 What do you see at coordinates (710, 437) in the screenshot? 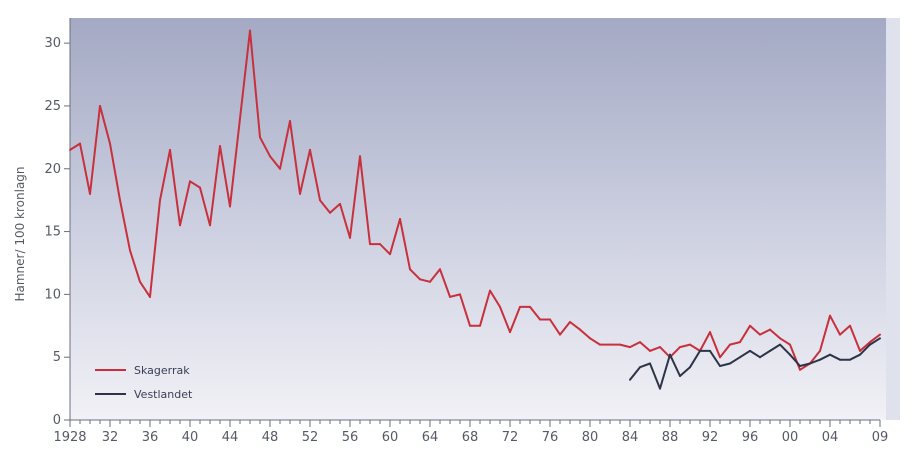
I see `x-tick-label: 92` at bounding box center [710, 437].